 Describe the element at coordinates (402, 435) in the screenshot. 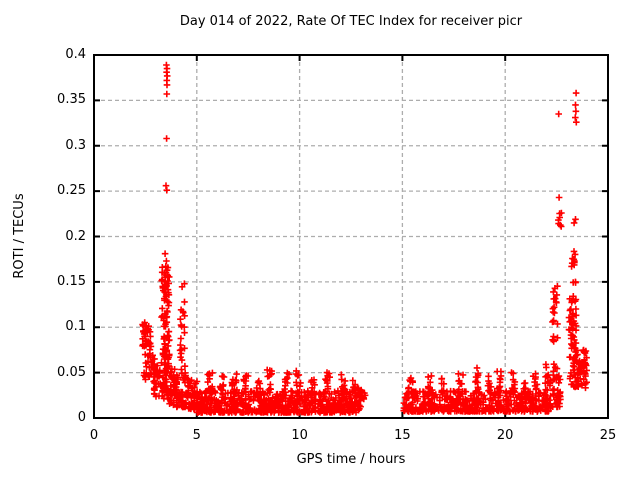

I see `x-tick-label: 15` at that location.